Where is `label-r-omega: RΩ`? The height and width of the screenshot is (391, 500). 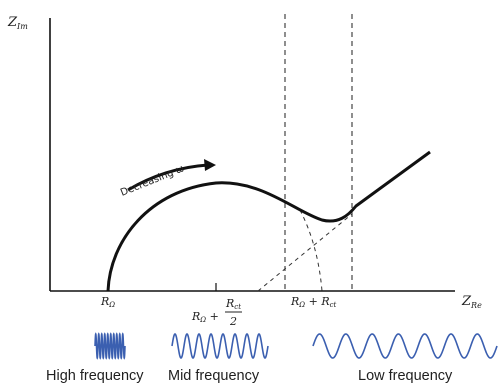 label-r-omega: RΩ is located at coordinates (107, 302).